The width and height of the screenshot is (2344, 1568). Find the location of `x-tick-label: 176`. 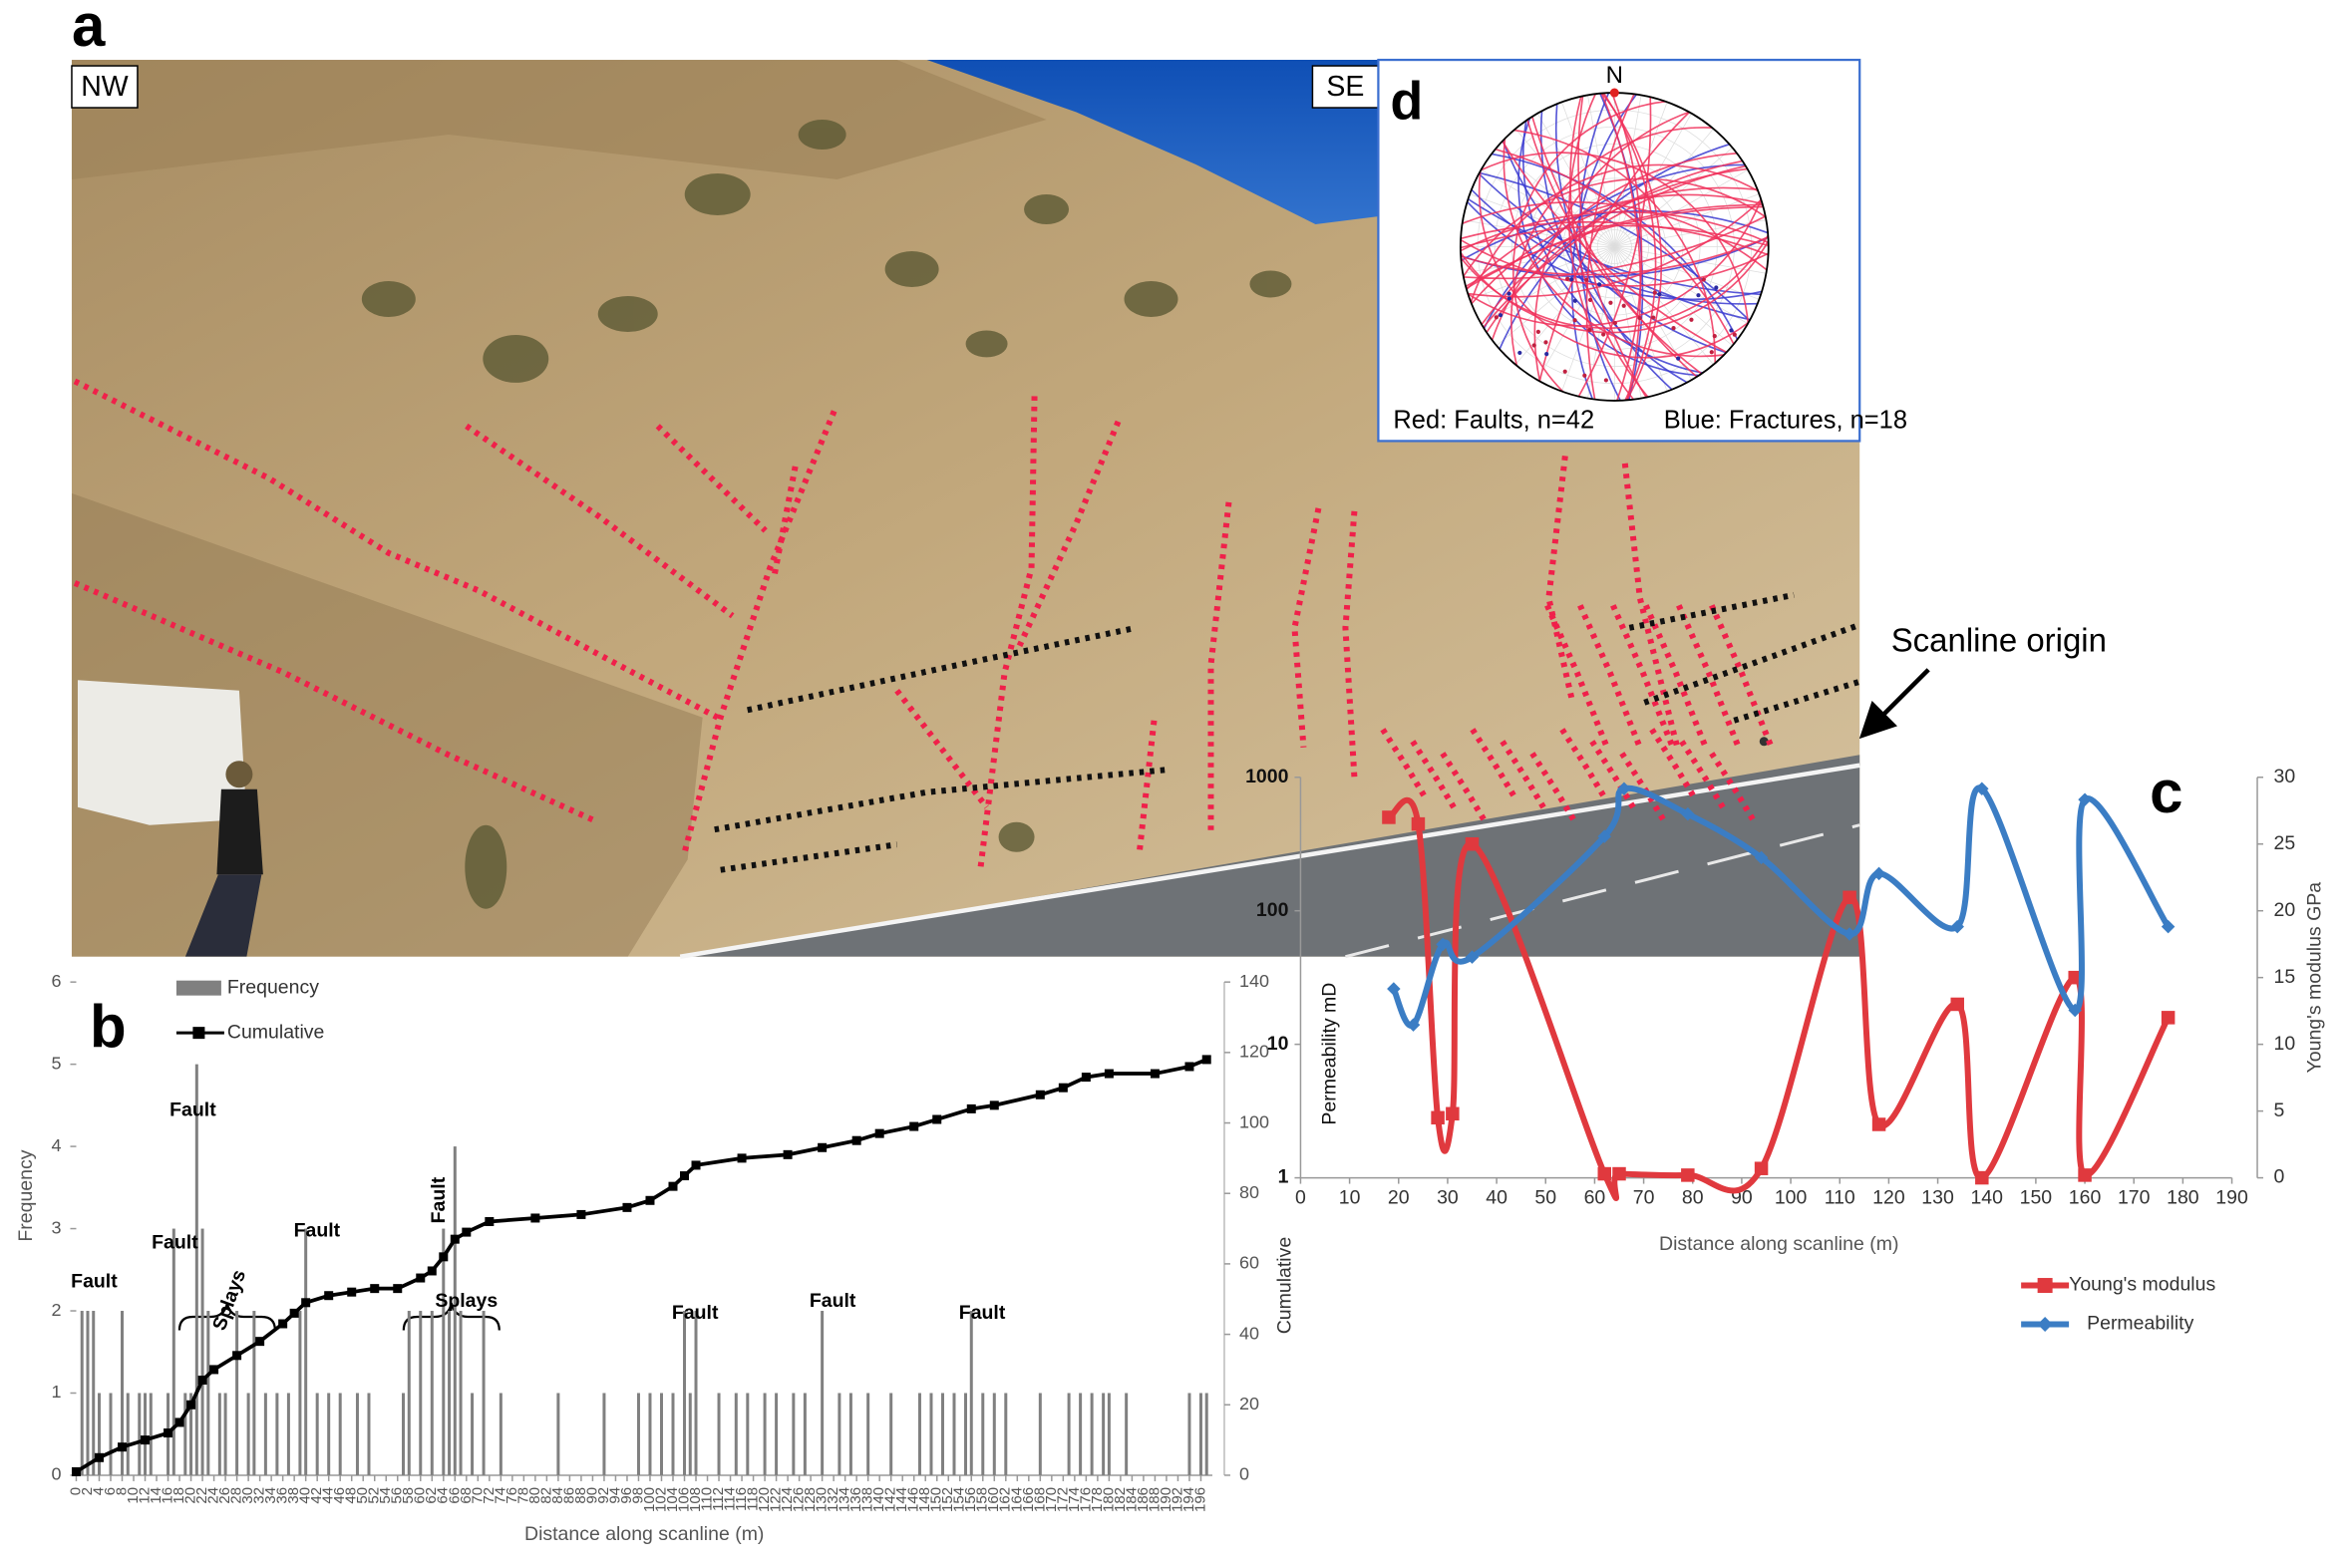

x-tick-label: 176 is located at coordinates (1085, 1499).